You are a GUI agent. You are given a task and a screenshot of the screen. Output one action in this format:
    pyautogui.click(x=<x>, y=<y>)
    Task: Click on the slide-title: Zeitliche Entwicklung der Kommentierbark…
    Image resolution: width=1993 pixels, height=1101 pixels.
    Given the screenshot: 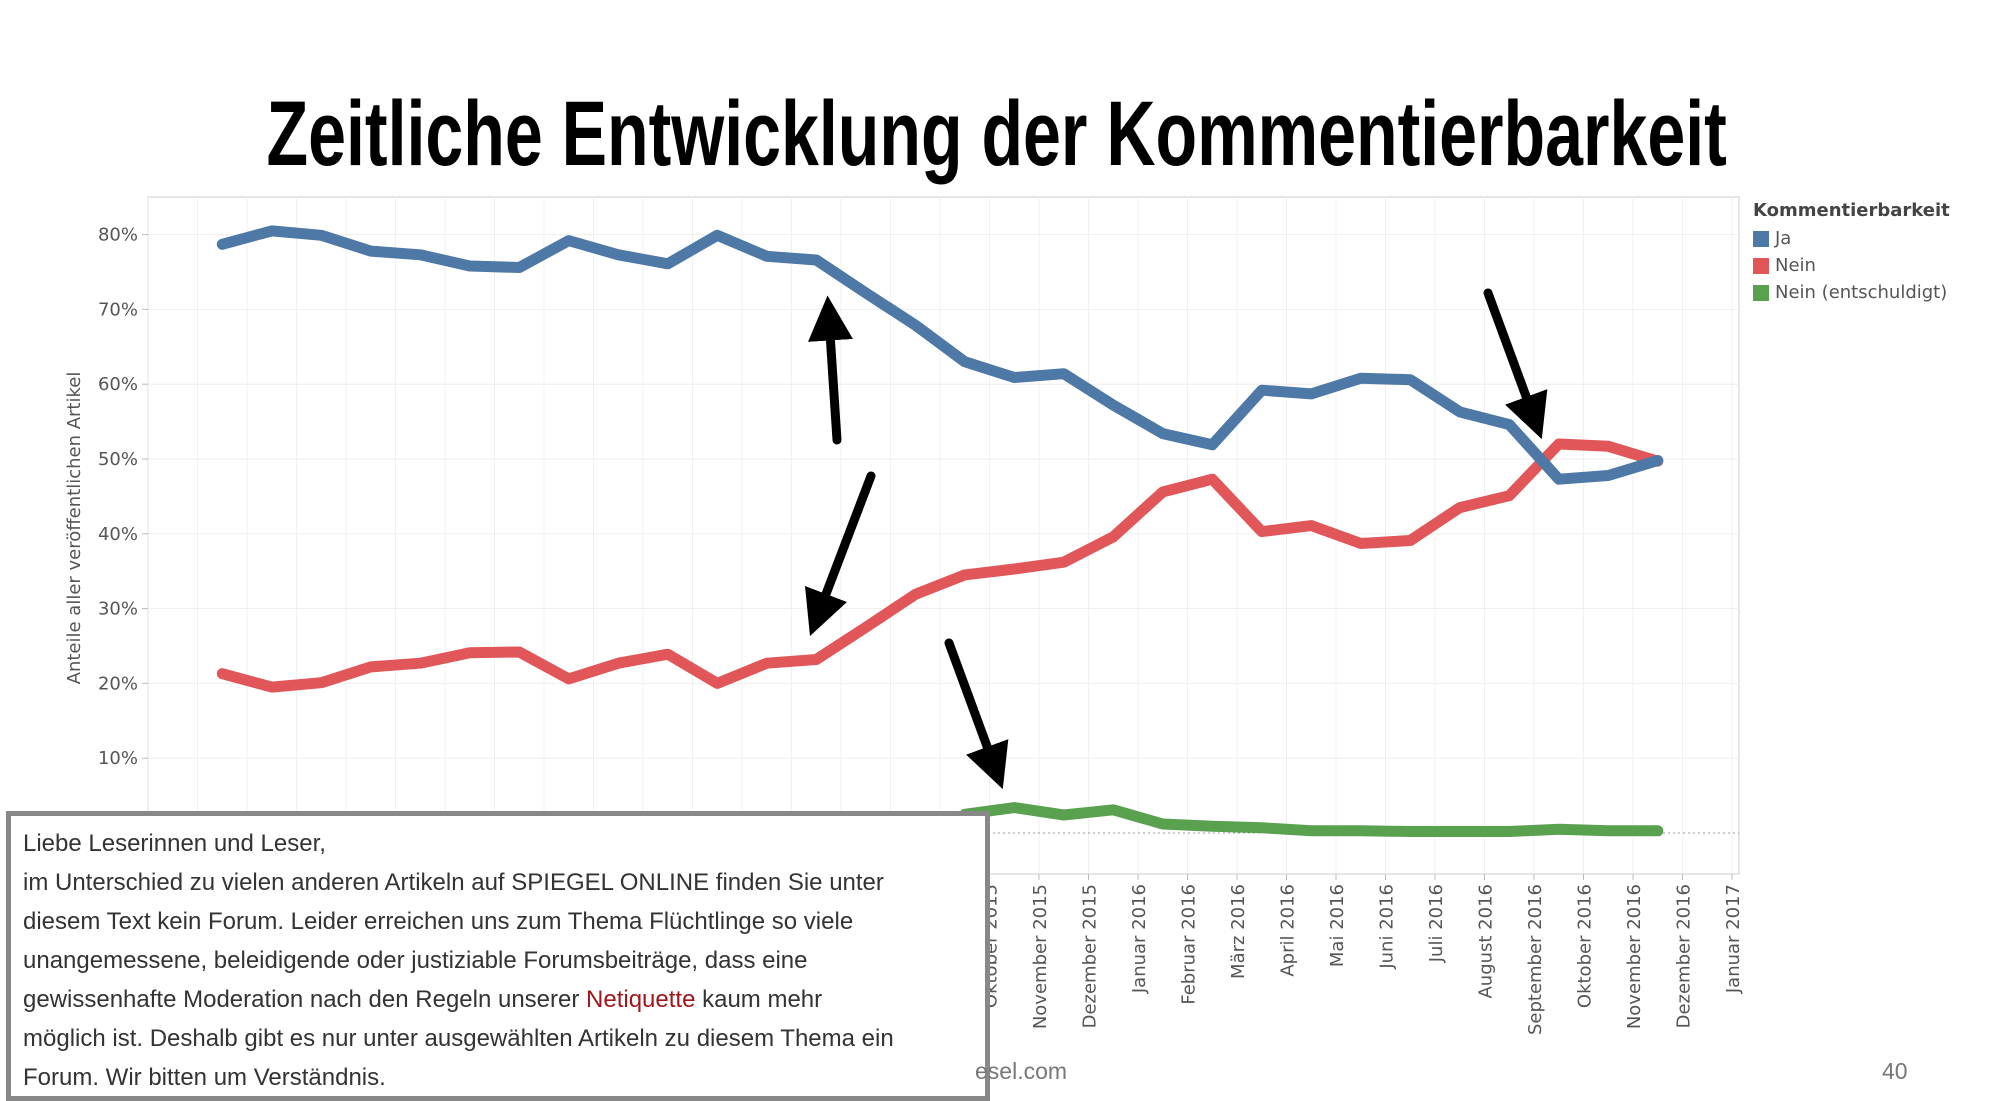 What is the action you would take?
    pyautogui.click(x=996, y=134)
    